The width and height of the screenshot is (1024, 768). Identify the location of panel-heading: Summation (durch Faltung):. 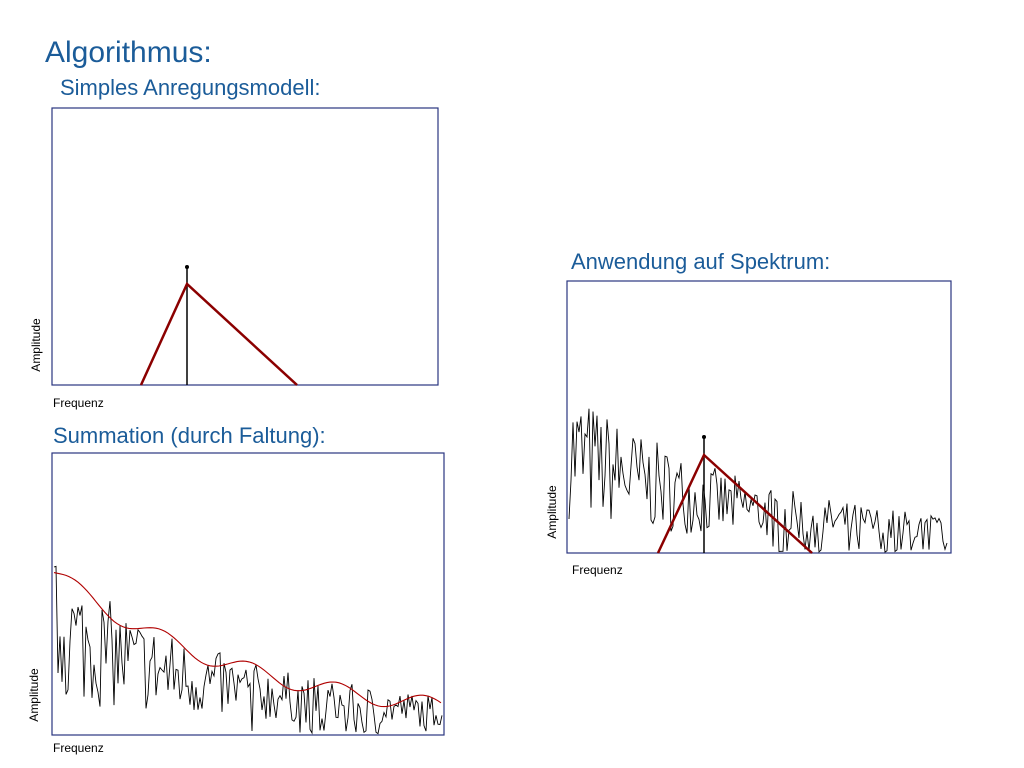
(189, 435).